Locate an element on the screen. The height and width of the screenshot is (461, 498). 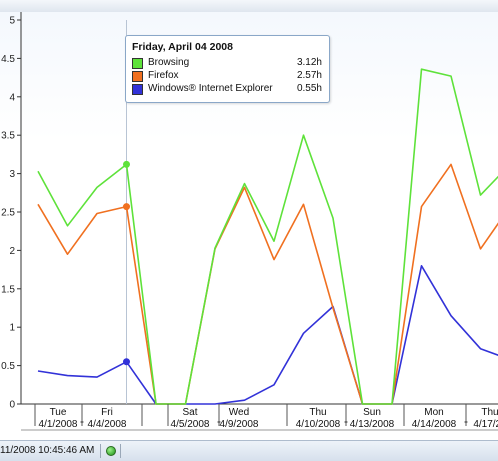
y-tick-label: 4 is located at coordinates (12, 97).